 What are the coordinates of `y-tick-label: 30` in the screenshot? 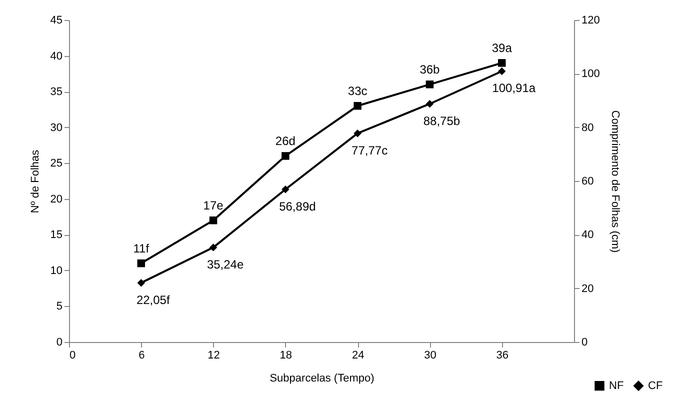 It's located at (56, 128).